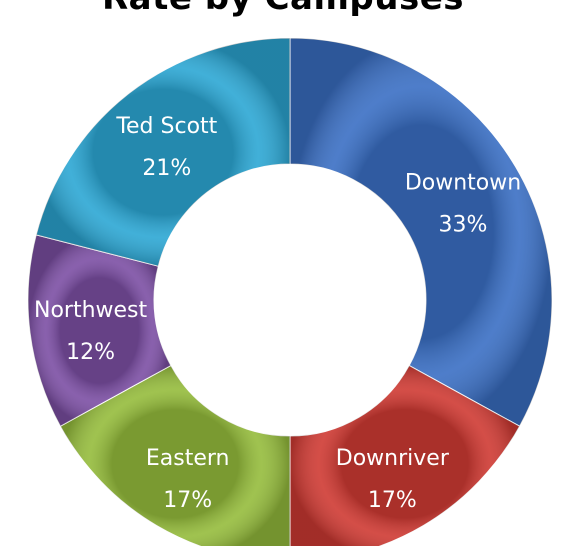 The image size is (566, 546). Describe the element at coordinates (91, 310) in the screenshot. I see `slice-name-label: Northwest` at that location.